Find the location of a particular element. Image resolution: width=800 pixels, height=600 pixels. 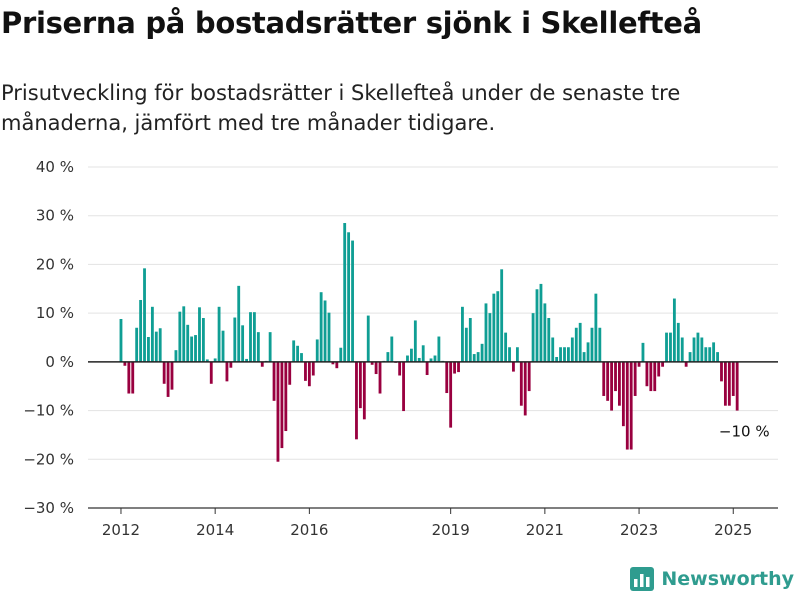

brand-logo: Newsworthy is located at coordinates (711, 579).